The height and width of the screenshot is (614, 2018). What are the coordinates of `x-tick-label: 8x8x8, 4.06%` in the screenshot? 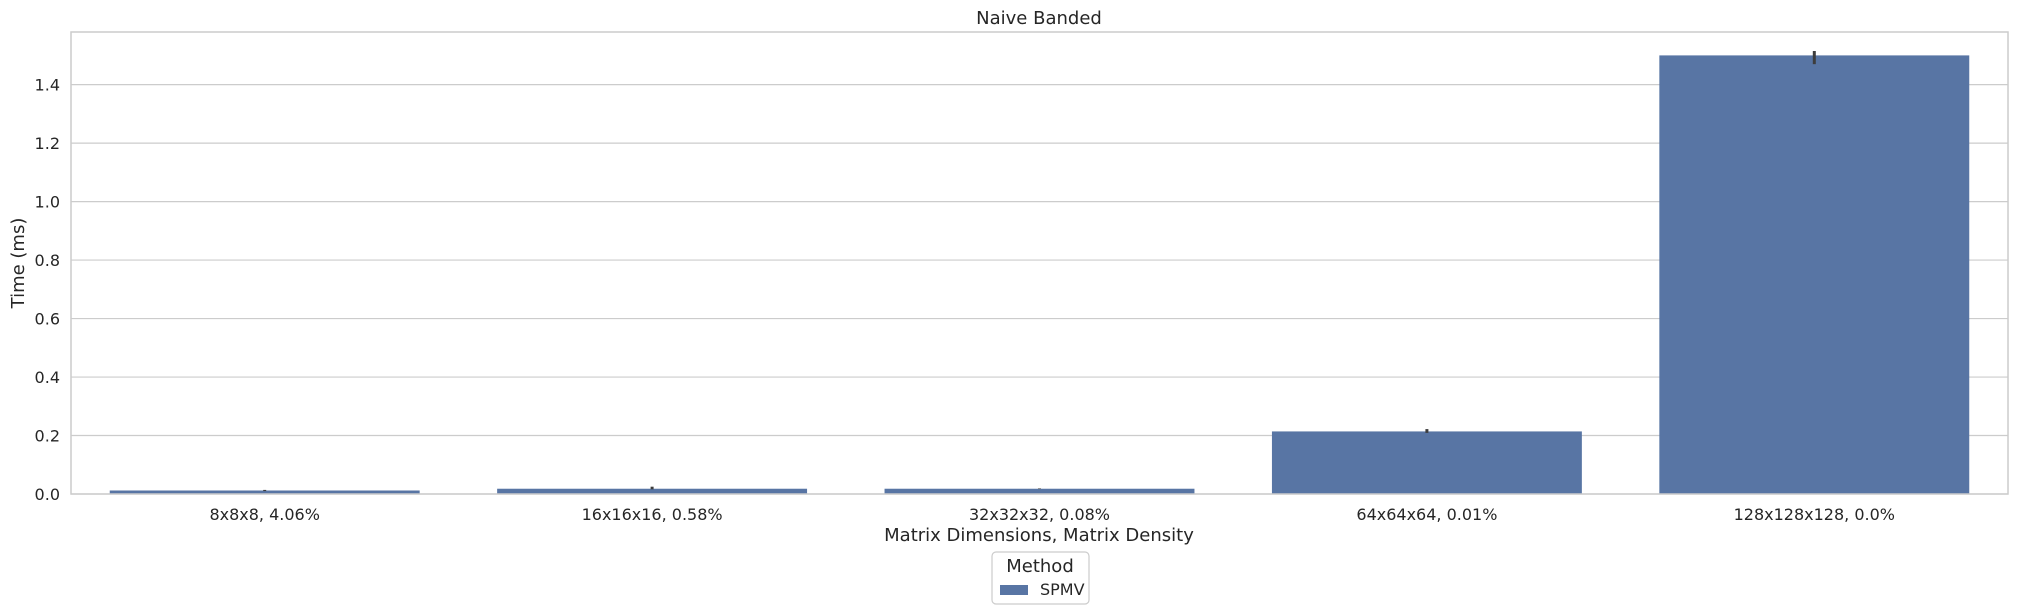 It's located at (264, 514).